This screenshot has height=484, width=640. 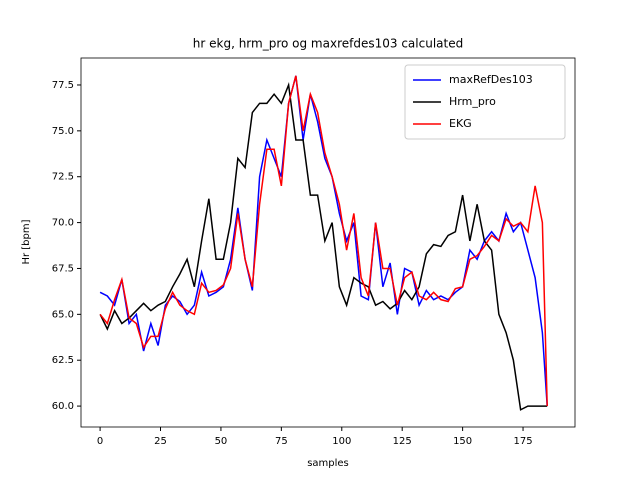 What do you see at coordinates (63, 85) in the screenshot?
I see `y-tick-label: 77.5` at bounding box center [63, 85].